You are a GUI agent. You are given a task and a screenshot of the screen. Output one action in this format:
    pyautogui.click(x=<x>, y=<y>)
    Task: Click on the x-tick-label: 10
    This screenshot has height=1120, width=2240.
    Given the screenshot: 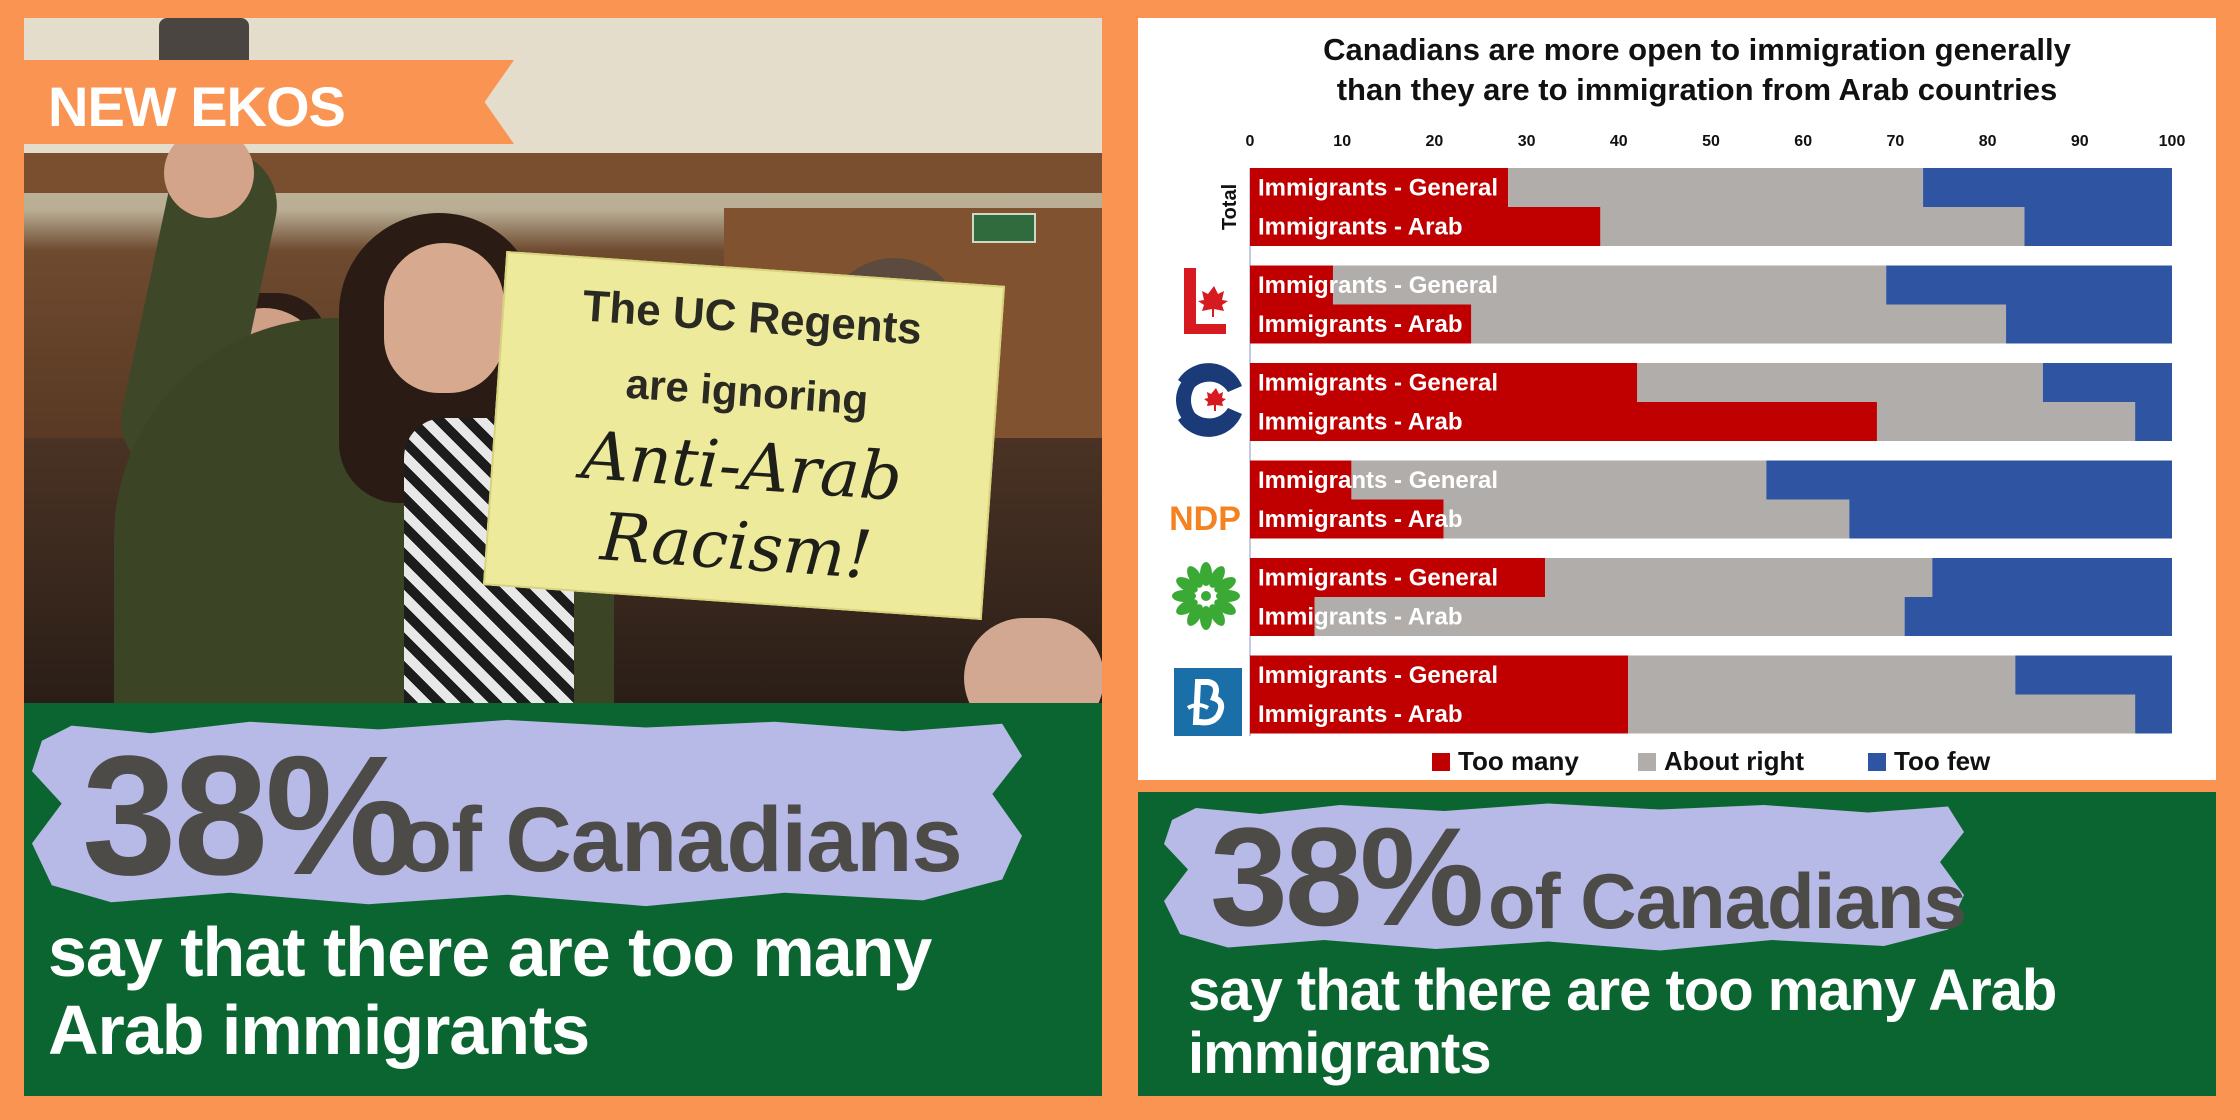 What is the action you would take?
    pyautogui.click(x=1342, y=141)
    